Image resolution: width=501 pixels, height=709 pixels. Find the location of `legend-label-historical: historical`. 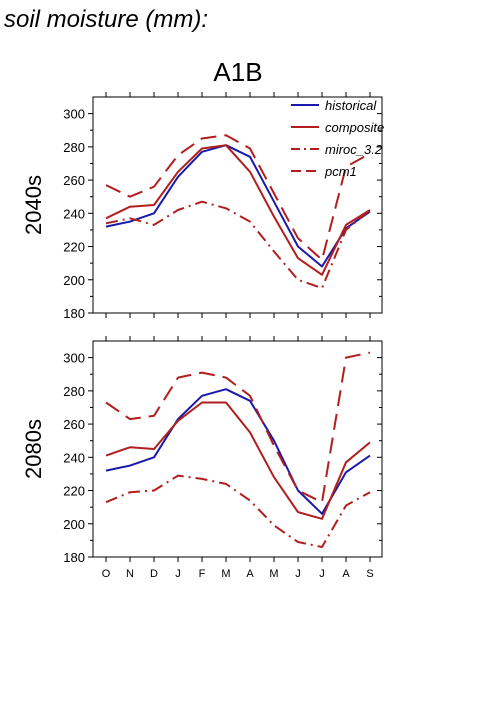

legend-label-historical: historical is located at coordinates (351, 105).